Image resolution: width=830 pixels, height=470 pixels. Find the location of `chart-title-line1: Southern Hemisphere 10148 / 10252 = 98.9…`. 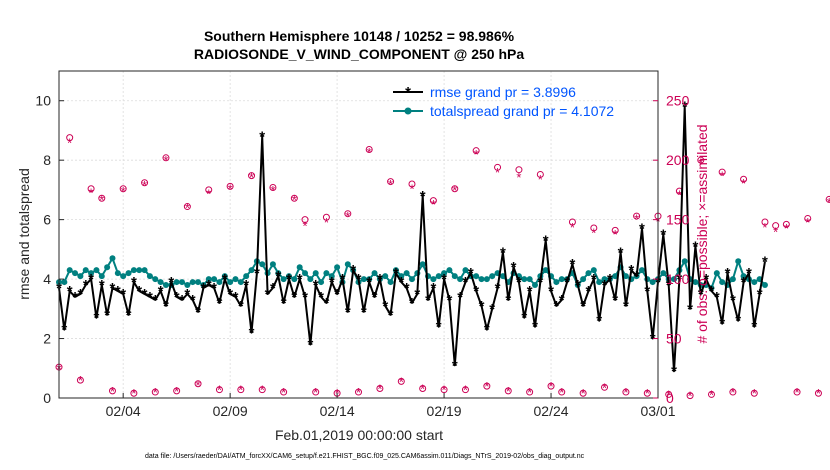

chart-title-line1: Southern Hemisphere 10148 / 10252 = 98.9… is located at coordinates (359, 36).